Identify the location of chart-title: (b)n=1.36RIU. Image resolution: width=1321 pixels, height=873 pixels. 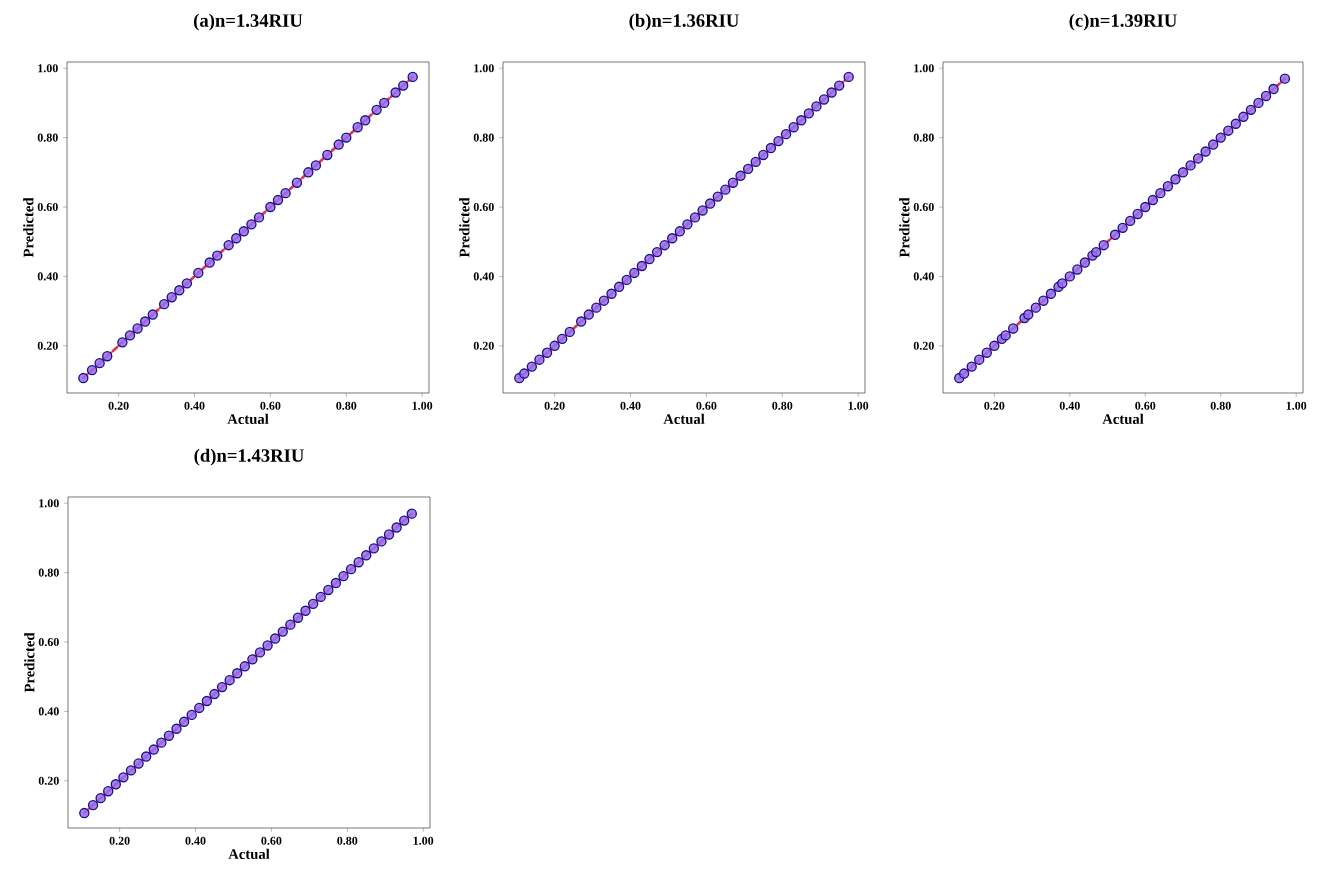
(684, 22).